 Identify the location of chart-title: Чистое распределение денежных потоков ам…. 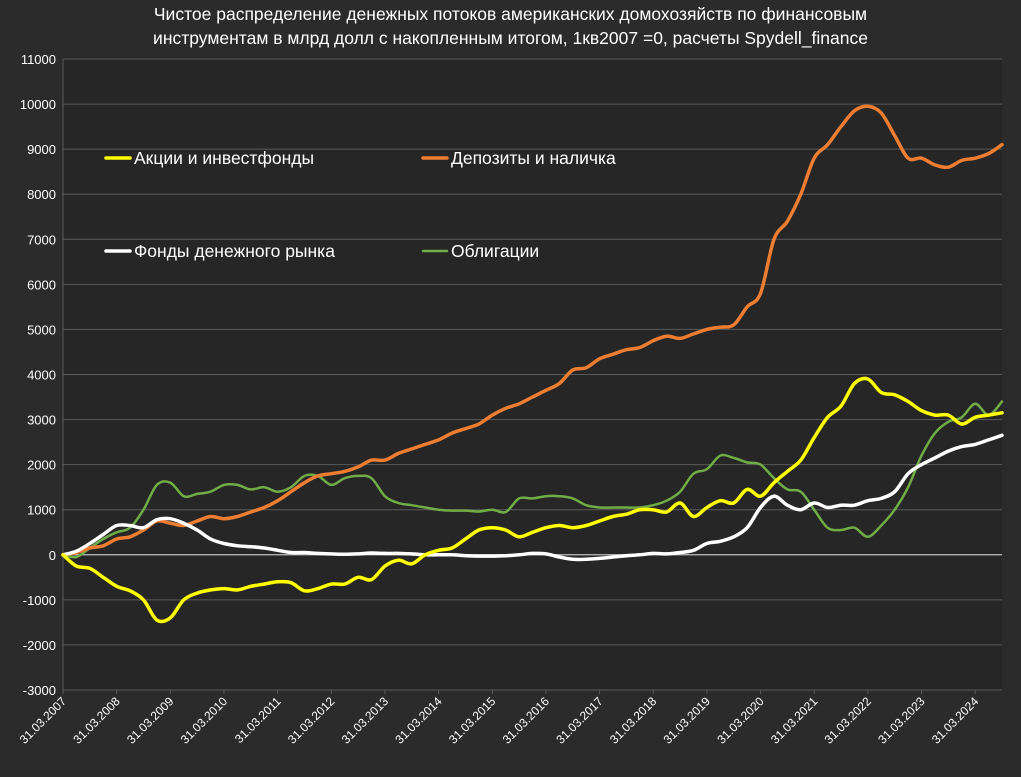
(510, 26).